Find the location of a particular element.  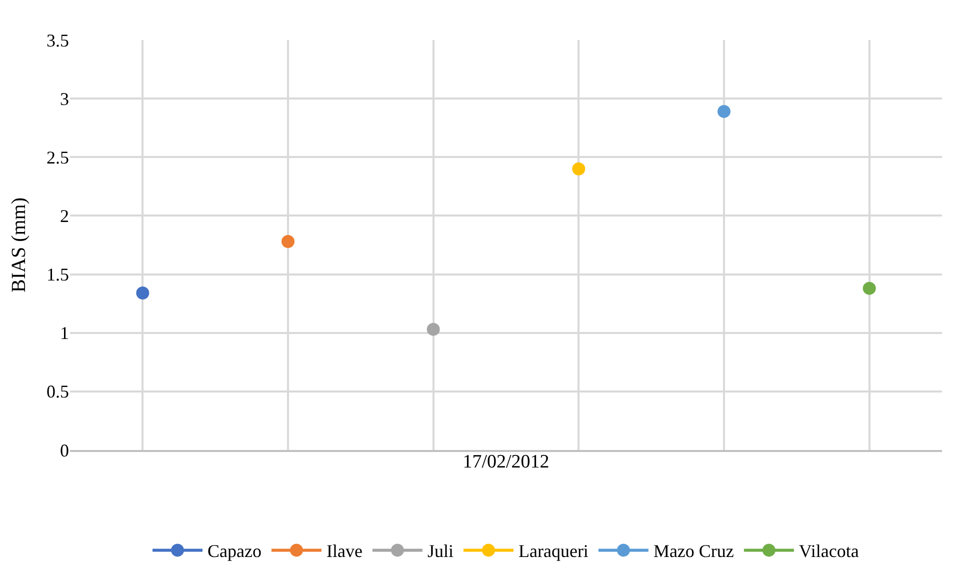

y-tick-label: 0 is located at coordinates (64, 450).